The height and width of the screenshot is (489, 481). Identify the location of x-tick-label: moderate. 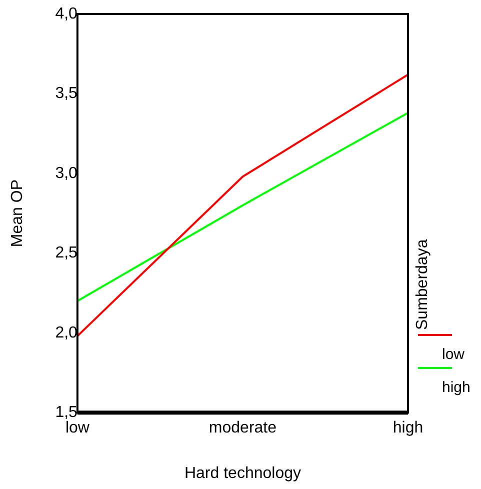
(242, 428).